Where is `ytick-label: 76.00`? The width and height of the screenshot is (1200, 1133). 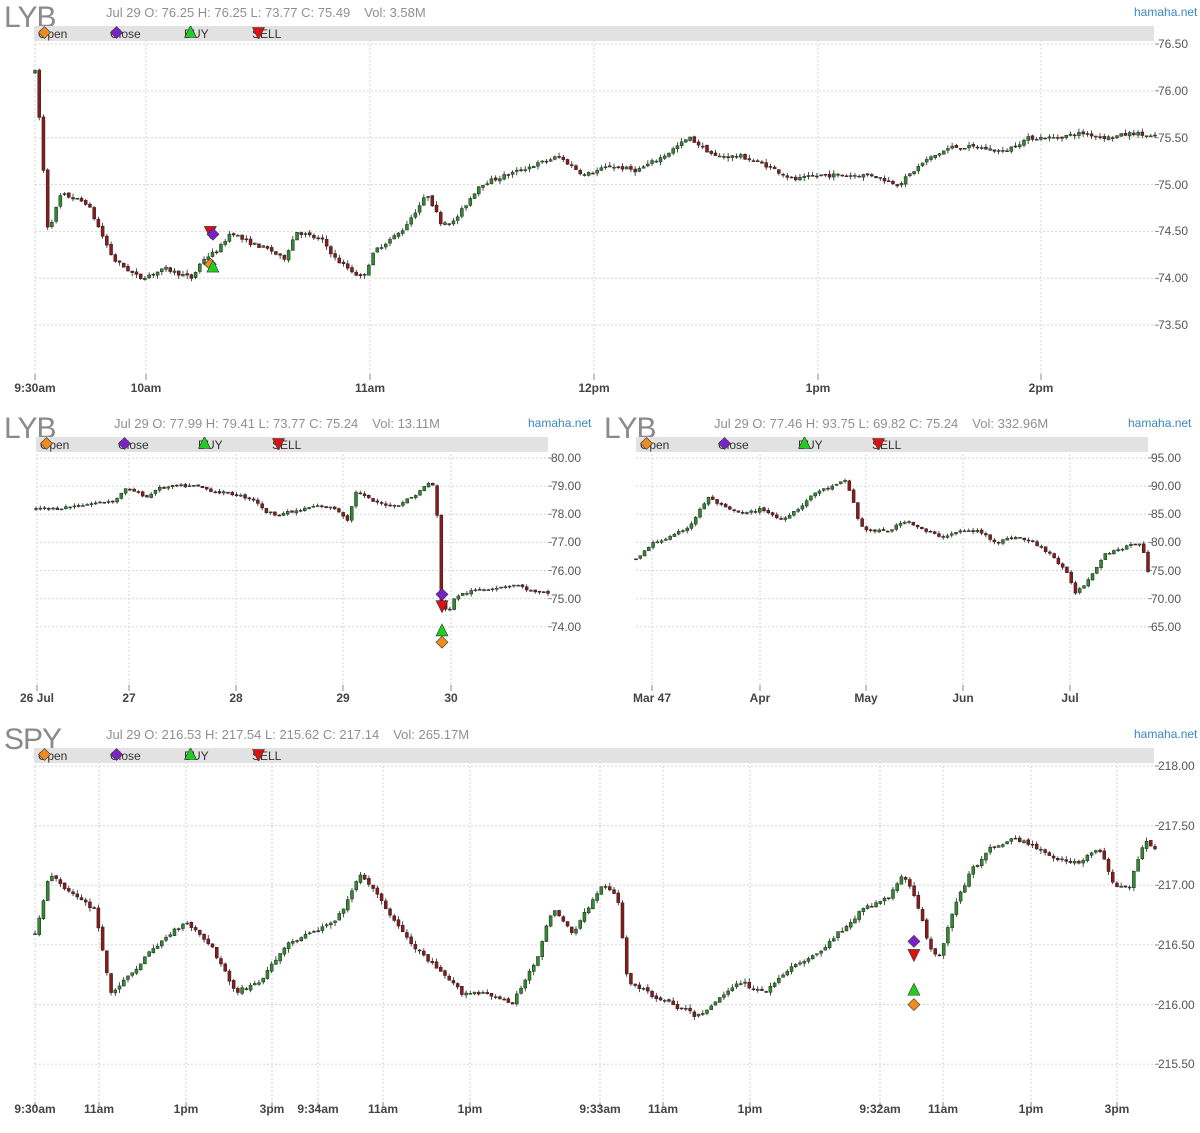 ytick-label: 76.00 is located at coordinates (1173, 90).